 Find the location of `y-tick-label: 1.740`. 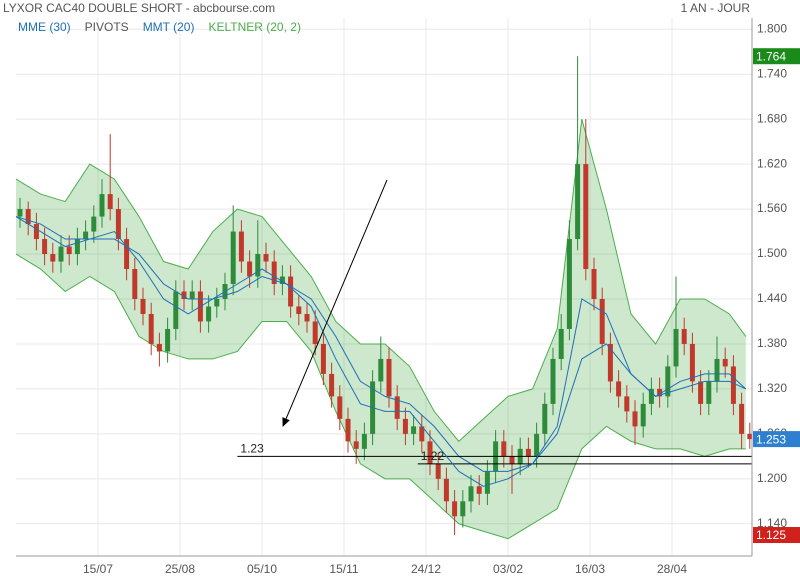

y-tick-label: 1.740 is located at coordinates (772, 73).